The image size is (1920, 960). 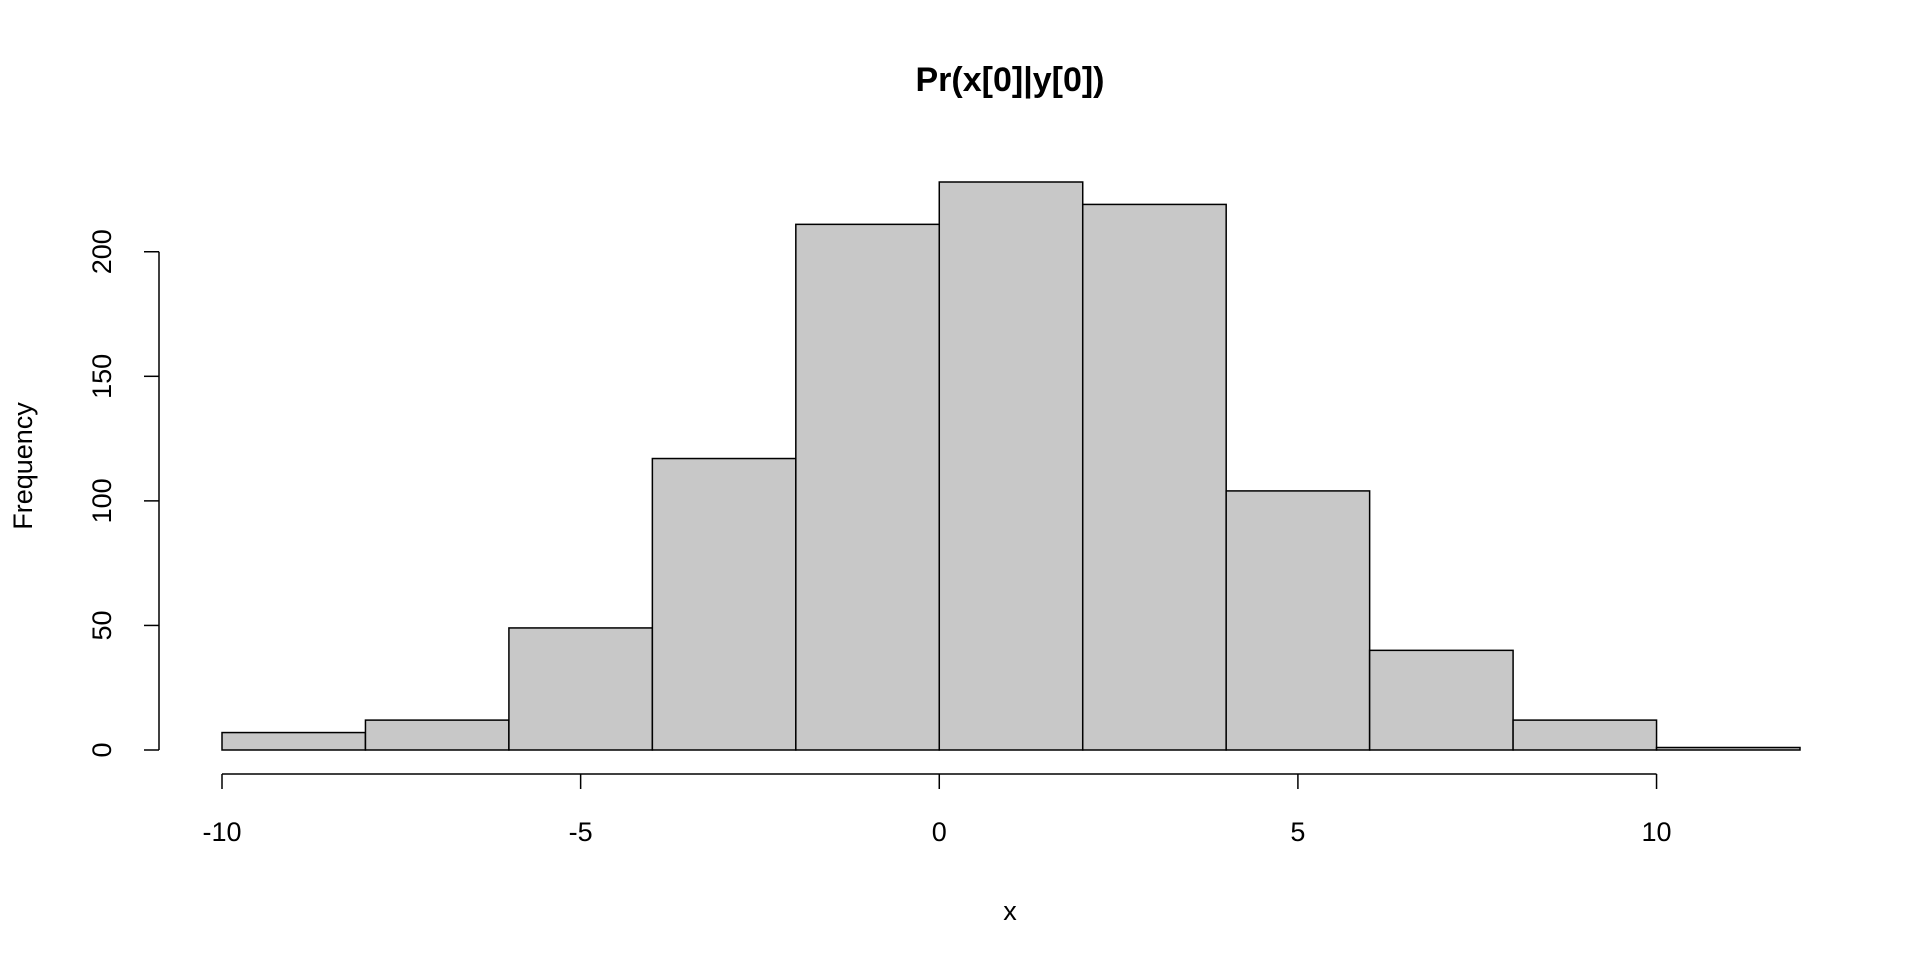 I want to click on y-tick-label: 150, so click(x=102, y=376).